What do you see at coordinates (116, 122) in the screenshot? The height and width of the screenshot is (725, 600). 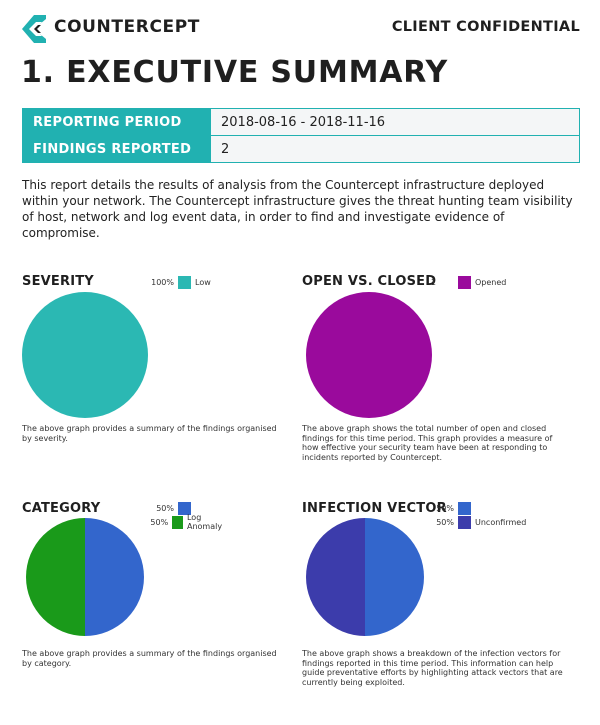 I see `reporting-period-label: REPORTING PERIOD` at bounding box center [116, 122].